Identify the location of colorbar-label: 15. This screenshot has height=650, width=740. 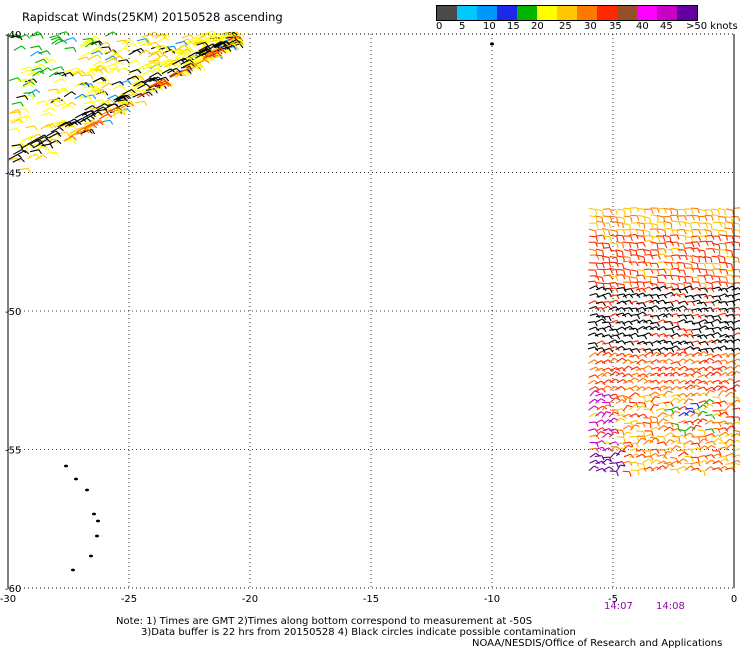
(513, 26).